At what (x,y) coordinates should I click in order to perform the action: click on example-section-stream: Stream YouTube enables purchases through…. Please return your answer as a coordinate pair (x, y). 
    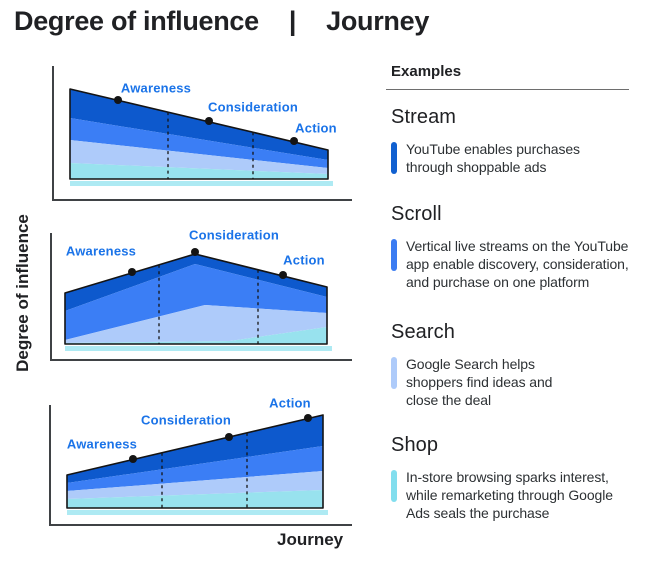
    Looking at the image, I should click on (520, 141).